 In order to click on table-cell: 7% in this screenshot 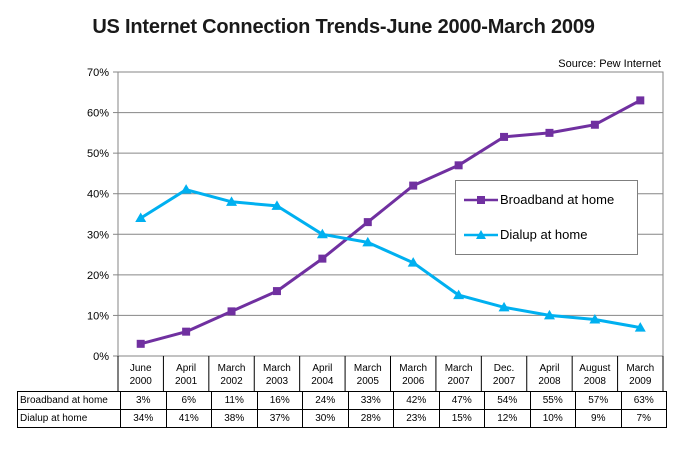, I will do `click(643, 418)`.